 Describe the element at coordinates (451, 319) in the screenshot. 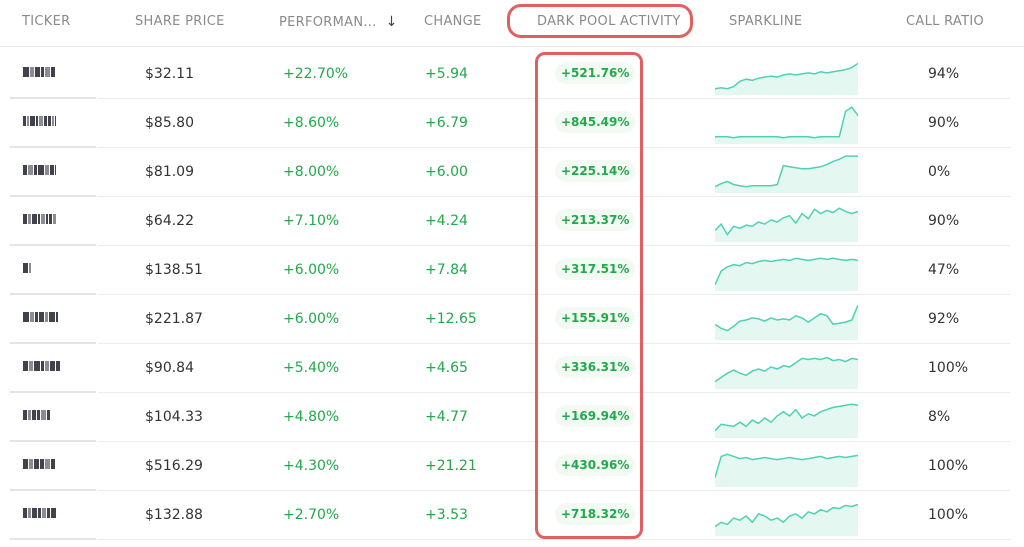

I see `change-value: +12.65` at that location.